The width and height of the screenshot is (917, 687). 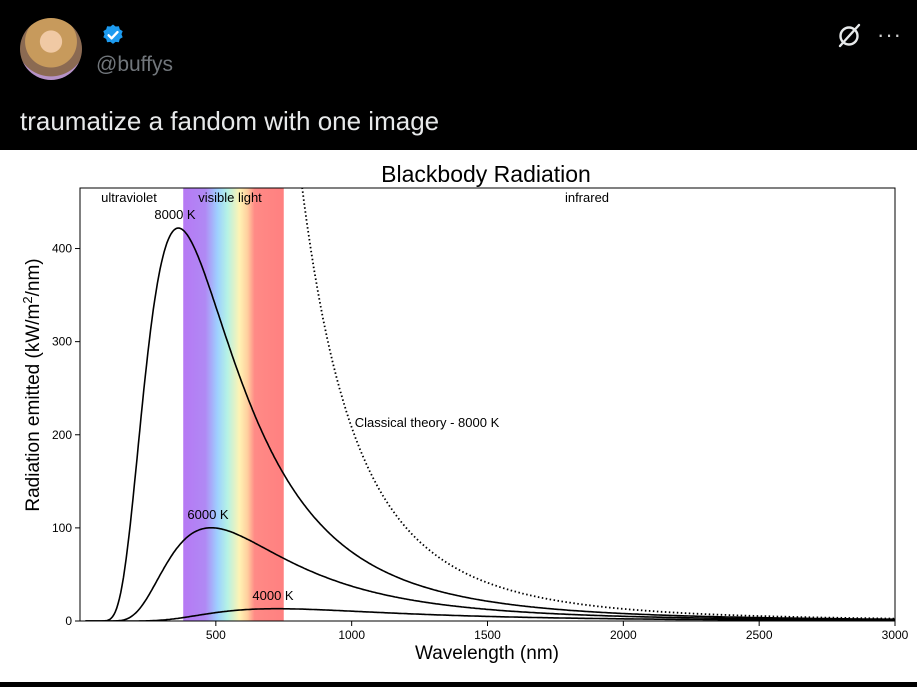 What do you see at coordinates (273, 595) in the screenshot?
I see `series-label-4000k: 4000 K` at bounding box center [273, 595].